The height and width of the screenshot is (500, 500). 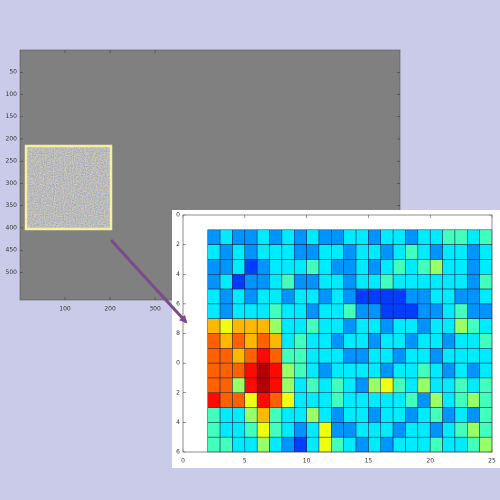 I want to click on x-tick-label: 5, so click(x=245, y=461).